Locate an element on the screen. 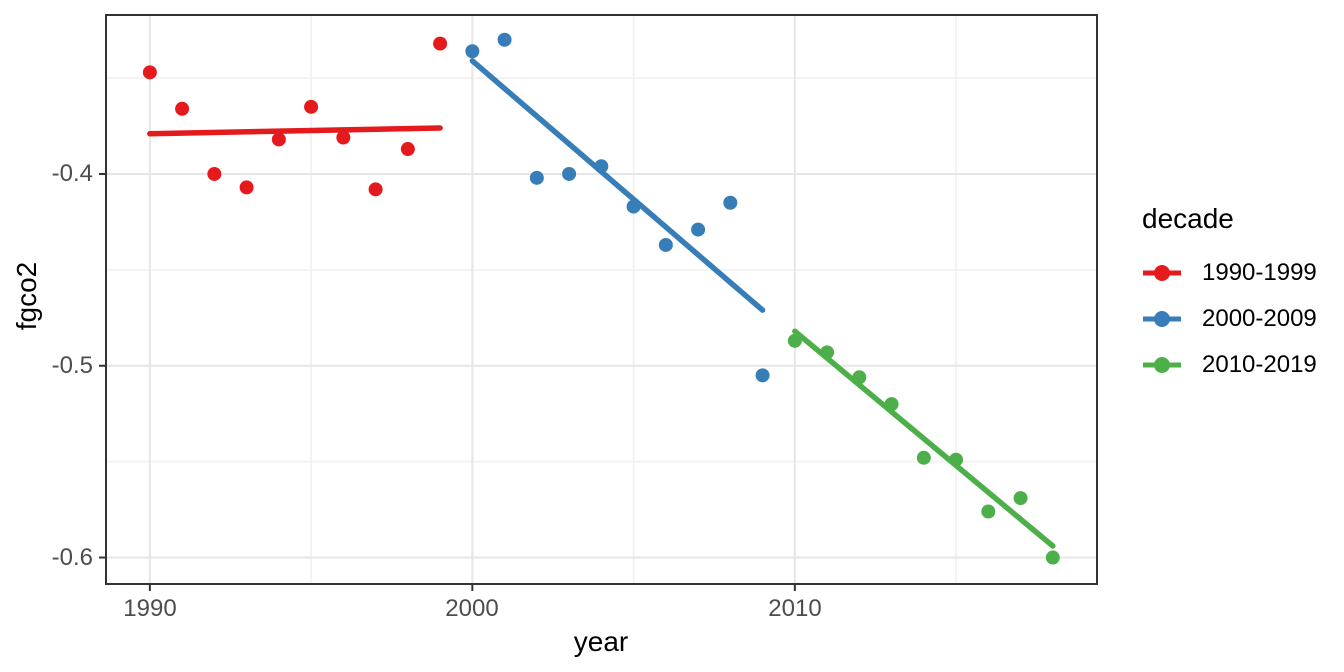  legend-entry-label: 1990-1999 is located at coordinates (1259, 272).